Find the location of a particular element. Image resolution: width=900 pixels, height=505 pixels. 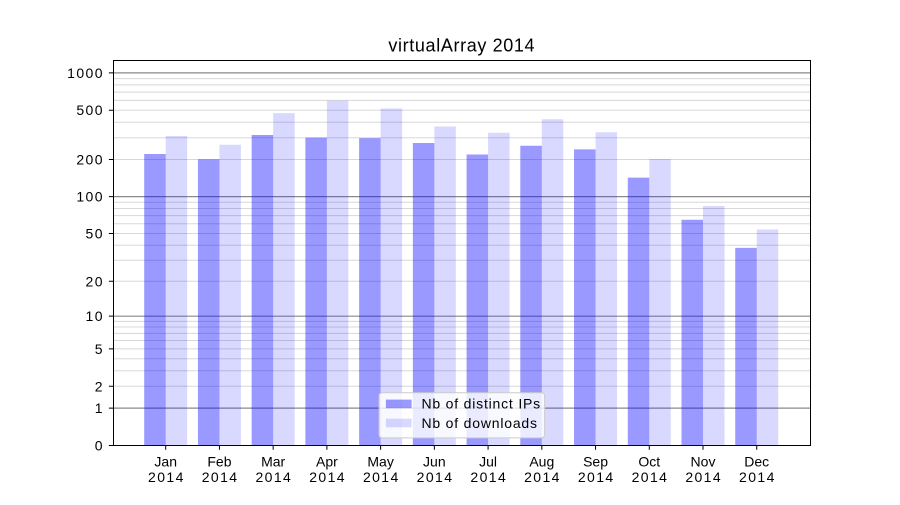

svg-text: 1 is located at coordinates (99, 408).